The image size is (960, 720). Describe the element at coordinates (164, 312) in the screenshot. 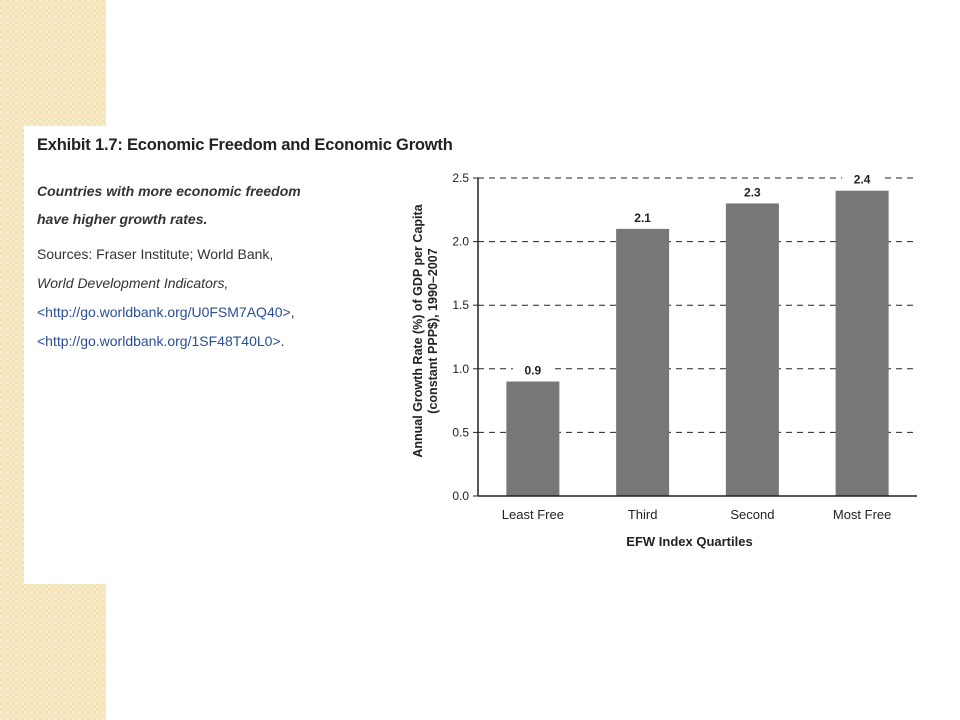

I see `source-link-1: <http://go.worldbank.org/U0FSM7AQ40>` at that location.